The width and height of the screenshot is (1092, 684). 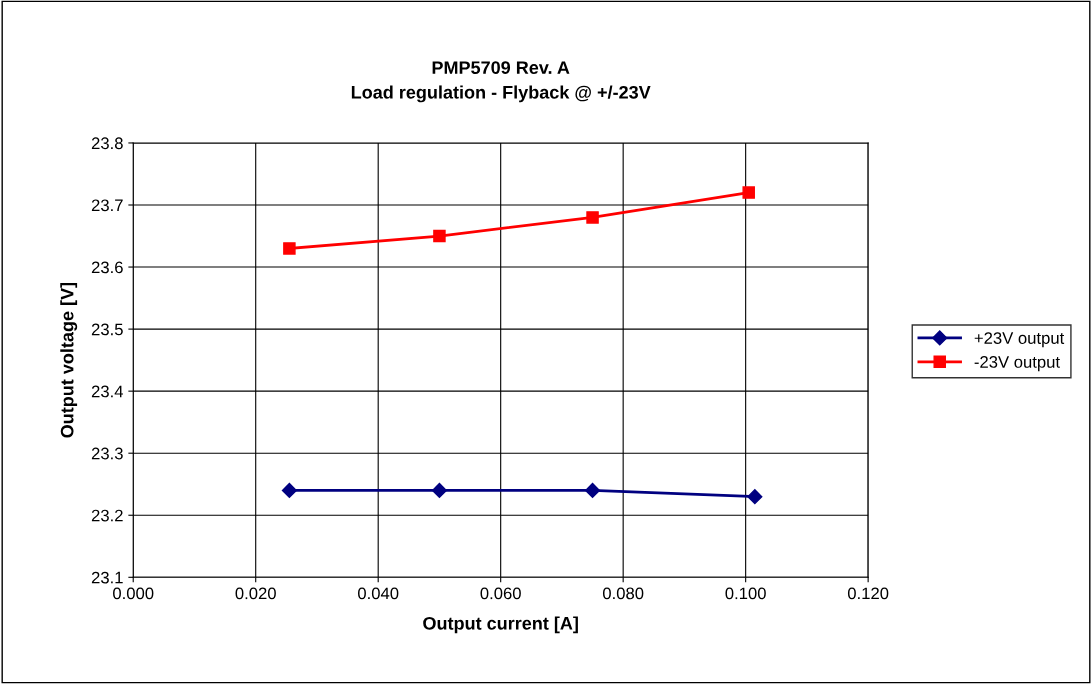 What do you see at coordinates (501, 82) in the screenshot?
I see `chart-title: PMP5709 Rev. A Load regulation - Flyback @ +/-23V` at bounding box center [501, 82].